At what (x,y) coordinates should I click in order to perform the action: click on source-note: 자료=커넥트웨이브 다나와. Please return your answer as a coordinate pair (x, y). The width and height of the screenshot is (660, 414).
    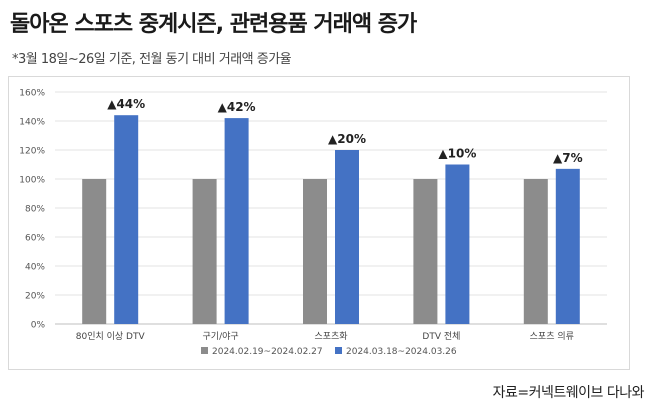
    Looking at the image, I should click on (568, 393).